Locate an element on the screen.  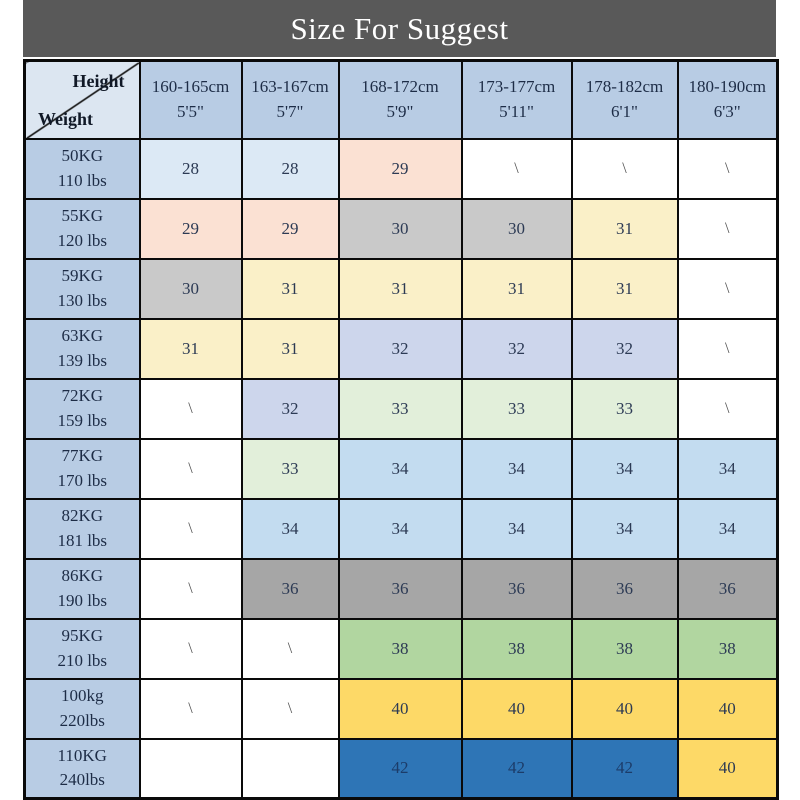
table-row: 72KG 159 lbs \ 32 33 33 33 \ is located at coordinates (401, 408).